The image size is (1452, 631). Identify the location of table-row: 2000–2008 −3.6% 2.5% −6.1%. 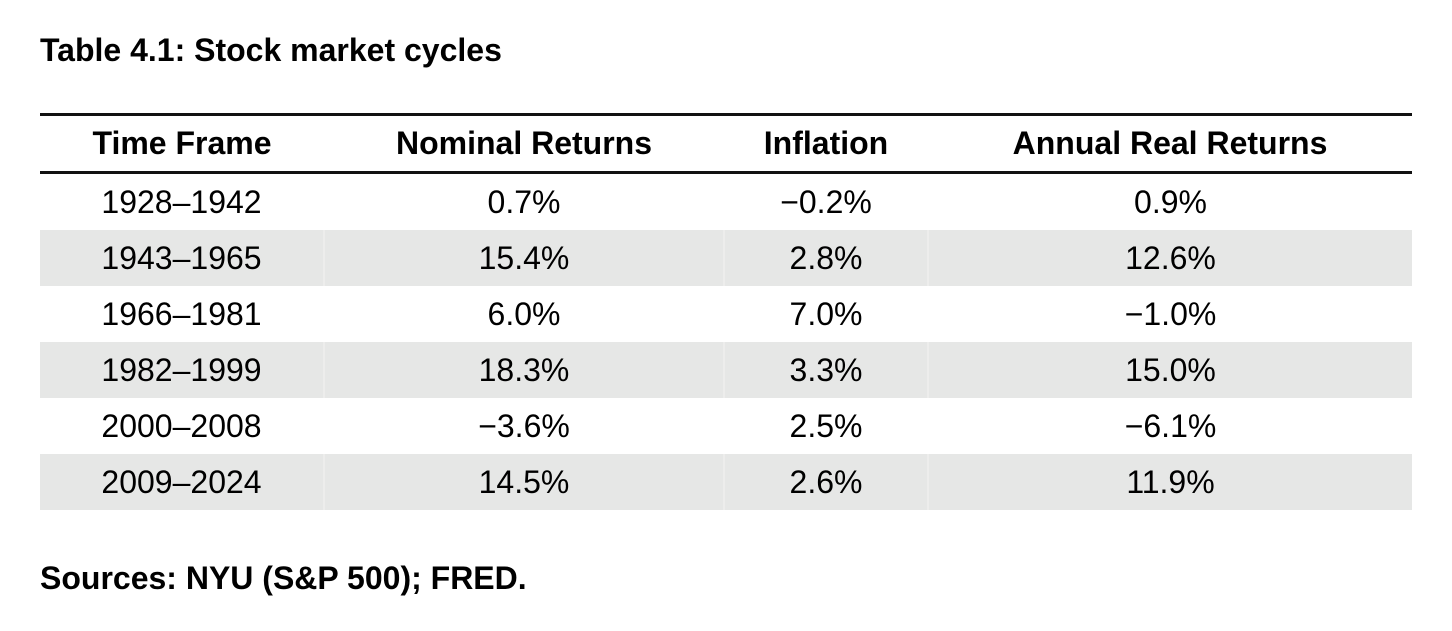
(726, 426).